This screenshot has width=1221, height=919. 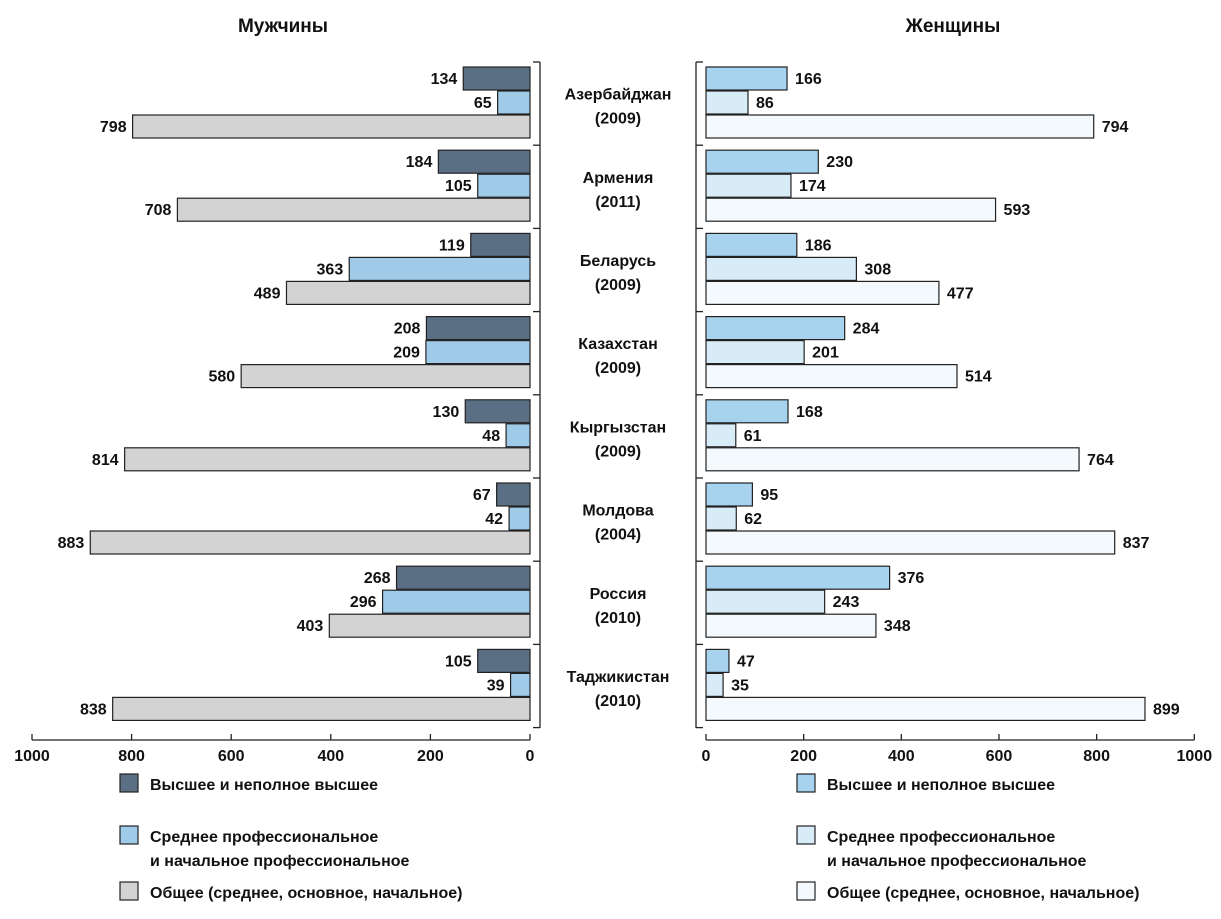 What do you see at coordinates (765, 103) in the screenshot?
I see `value-label-women: 86` at bounding box center [765, 103].